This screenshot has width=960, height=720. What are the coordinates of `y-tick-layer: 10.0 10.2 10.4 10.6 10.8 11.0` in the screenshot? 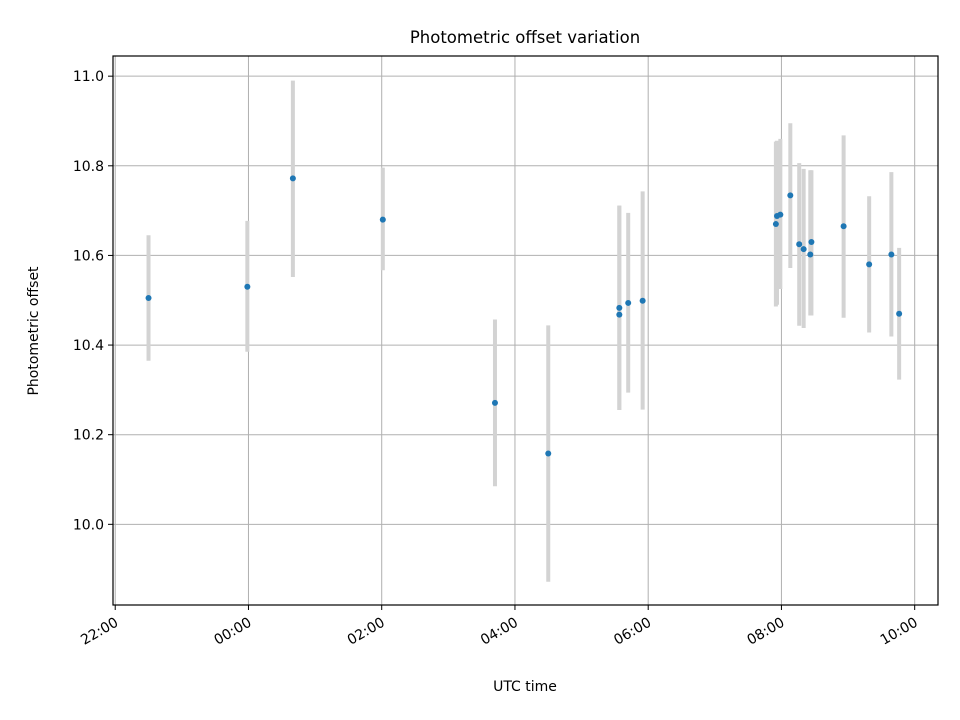 It's located at (93, 301).